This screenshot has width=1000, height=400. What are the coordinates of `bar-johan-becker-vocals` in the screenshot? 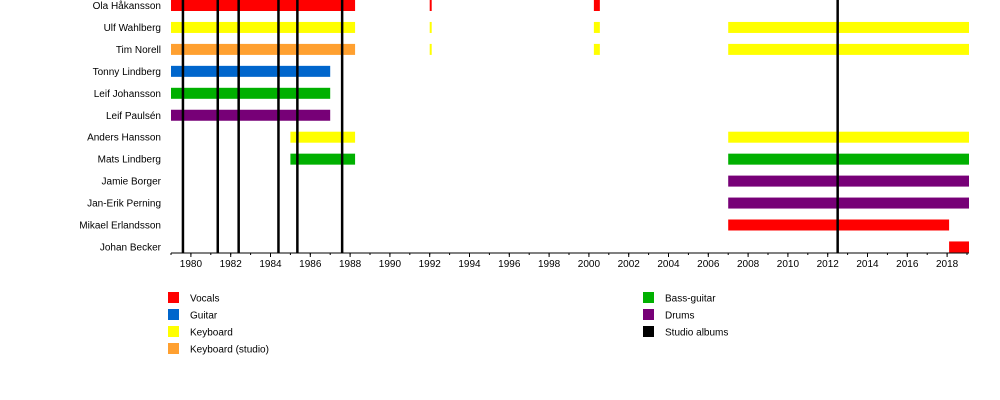 It's located at (959, 247).